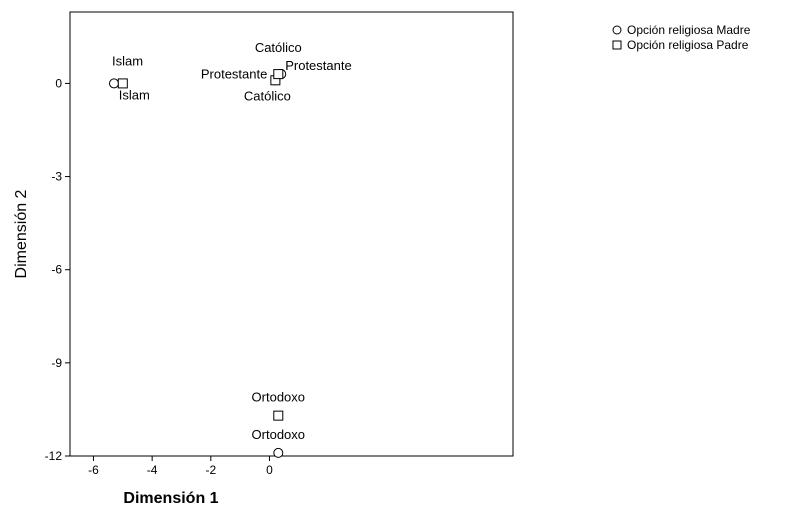  Describe the element at coordinates (56, 177) in the screenshot. I see `y-tick-label: -3` at that location.